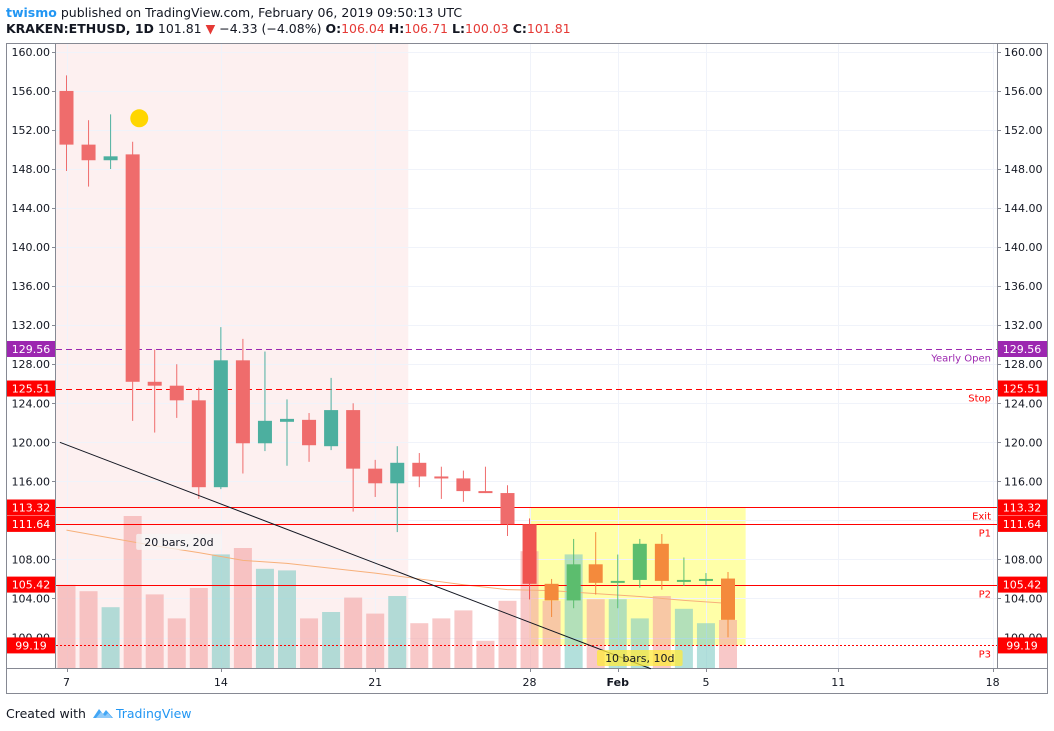 This screenshot has width=1054, height=731. Describe the element at coordinates (985, 534) in the screenshot. I see `level-name: P1` at that location.